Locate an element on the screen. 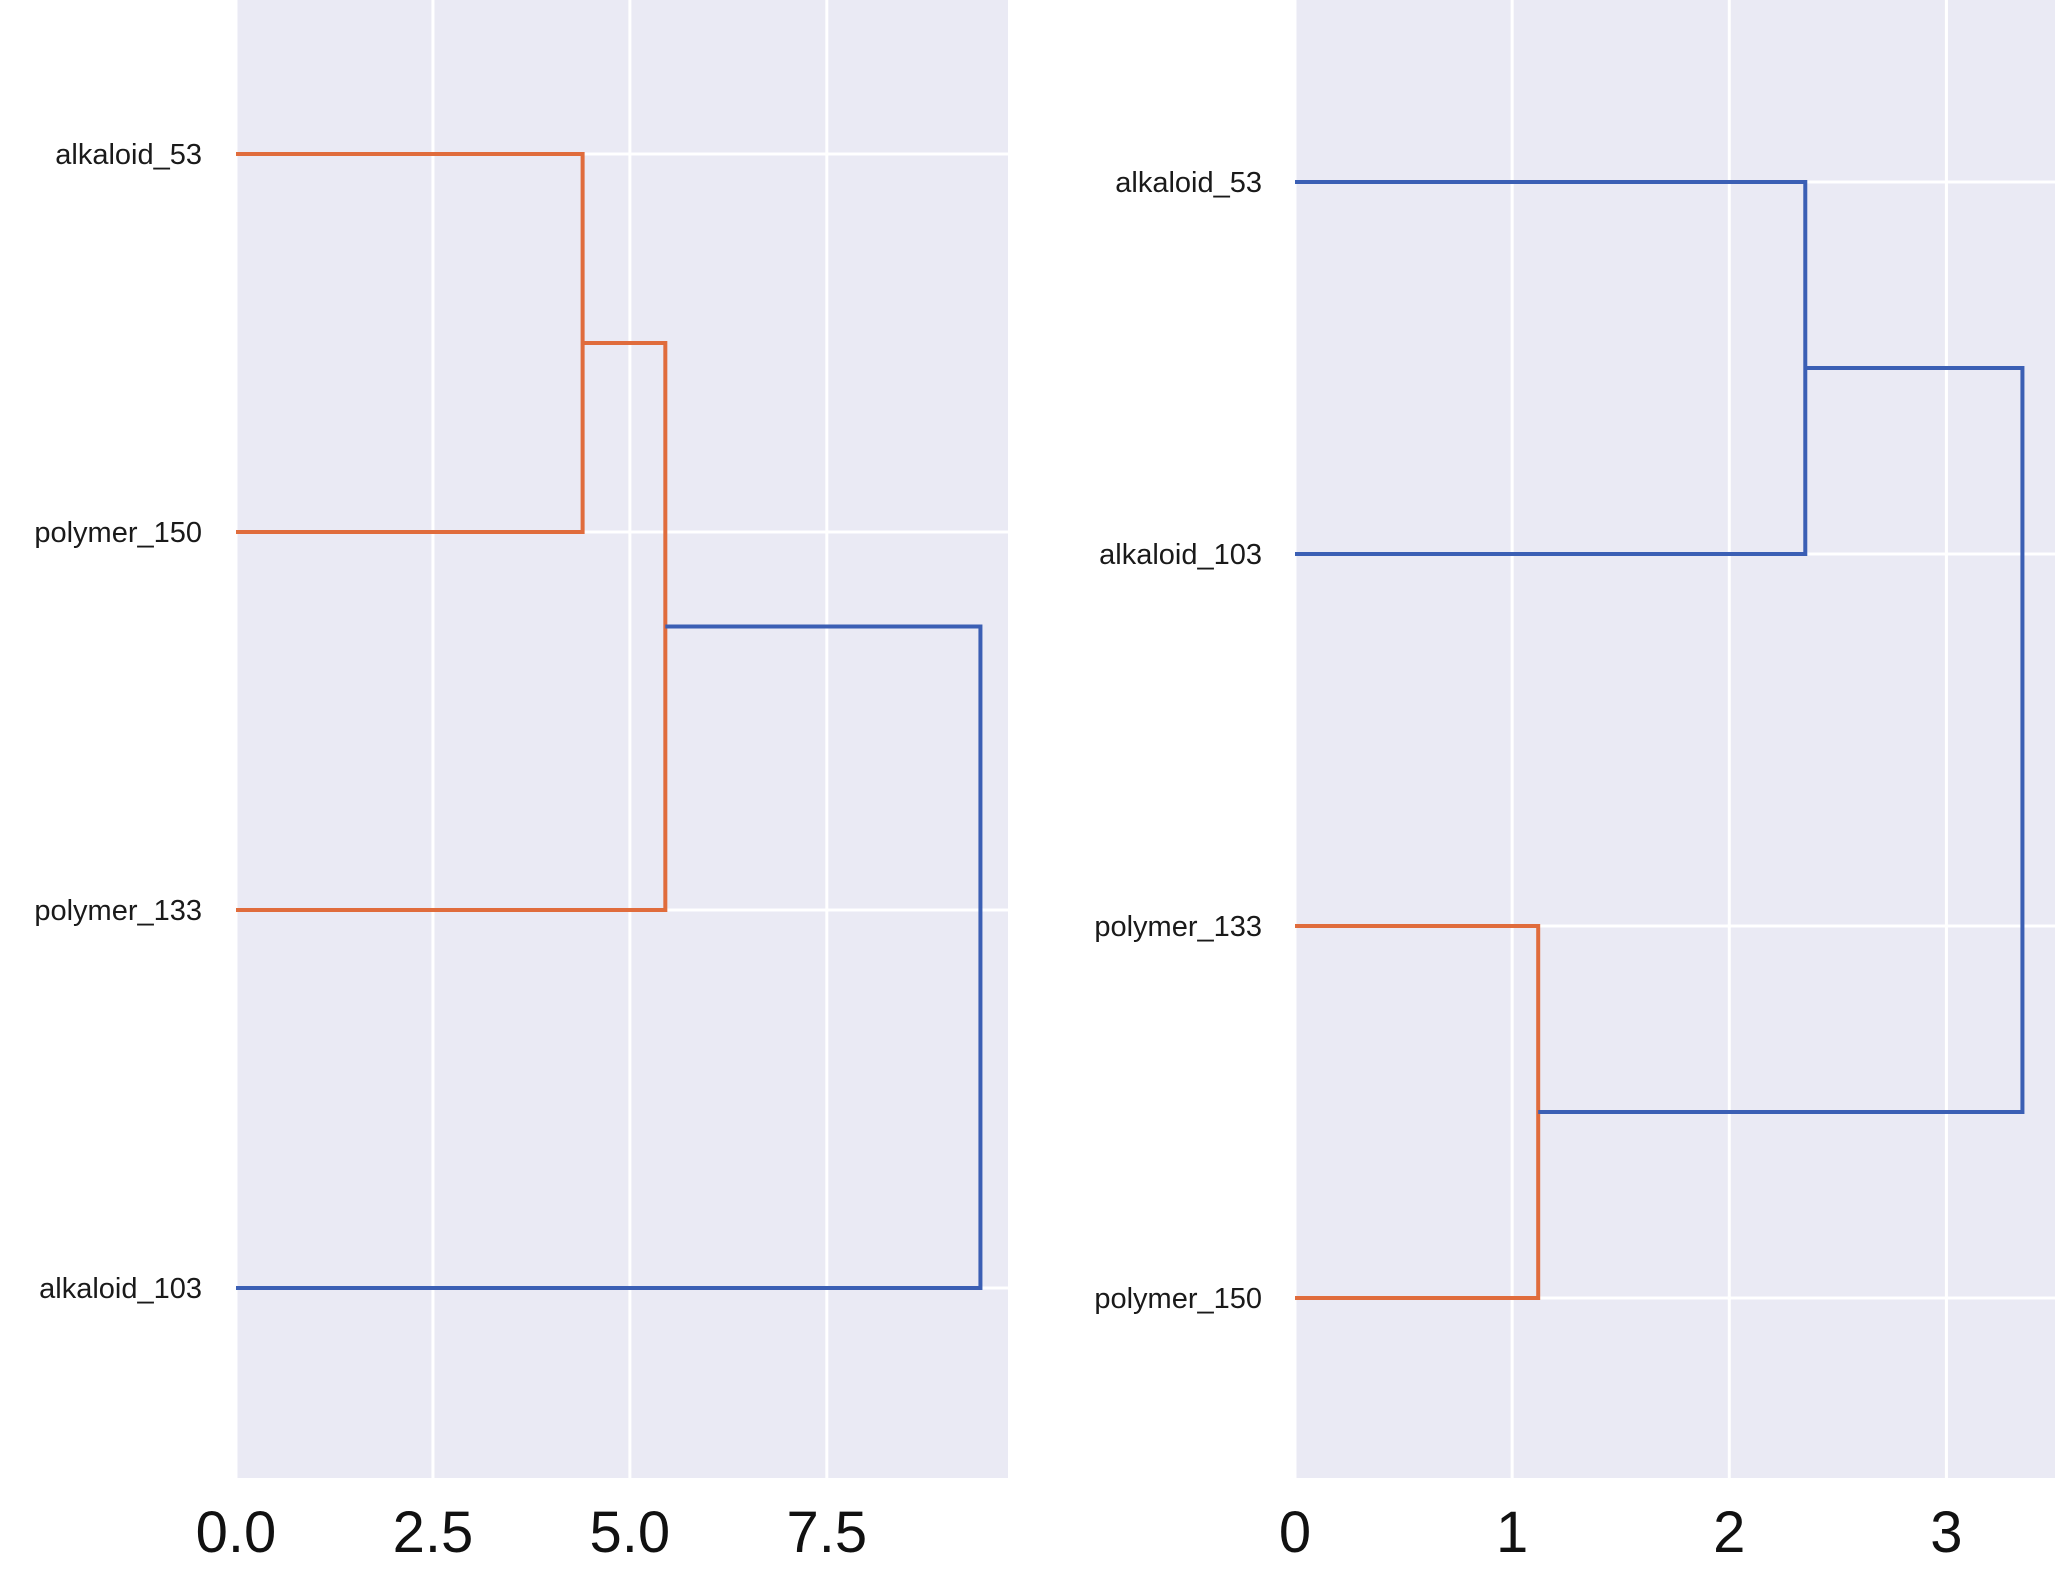 The image size is (2062, 1577). x-tick-label: 2 is located at coordinates (1729, 1532).